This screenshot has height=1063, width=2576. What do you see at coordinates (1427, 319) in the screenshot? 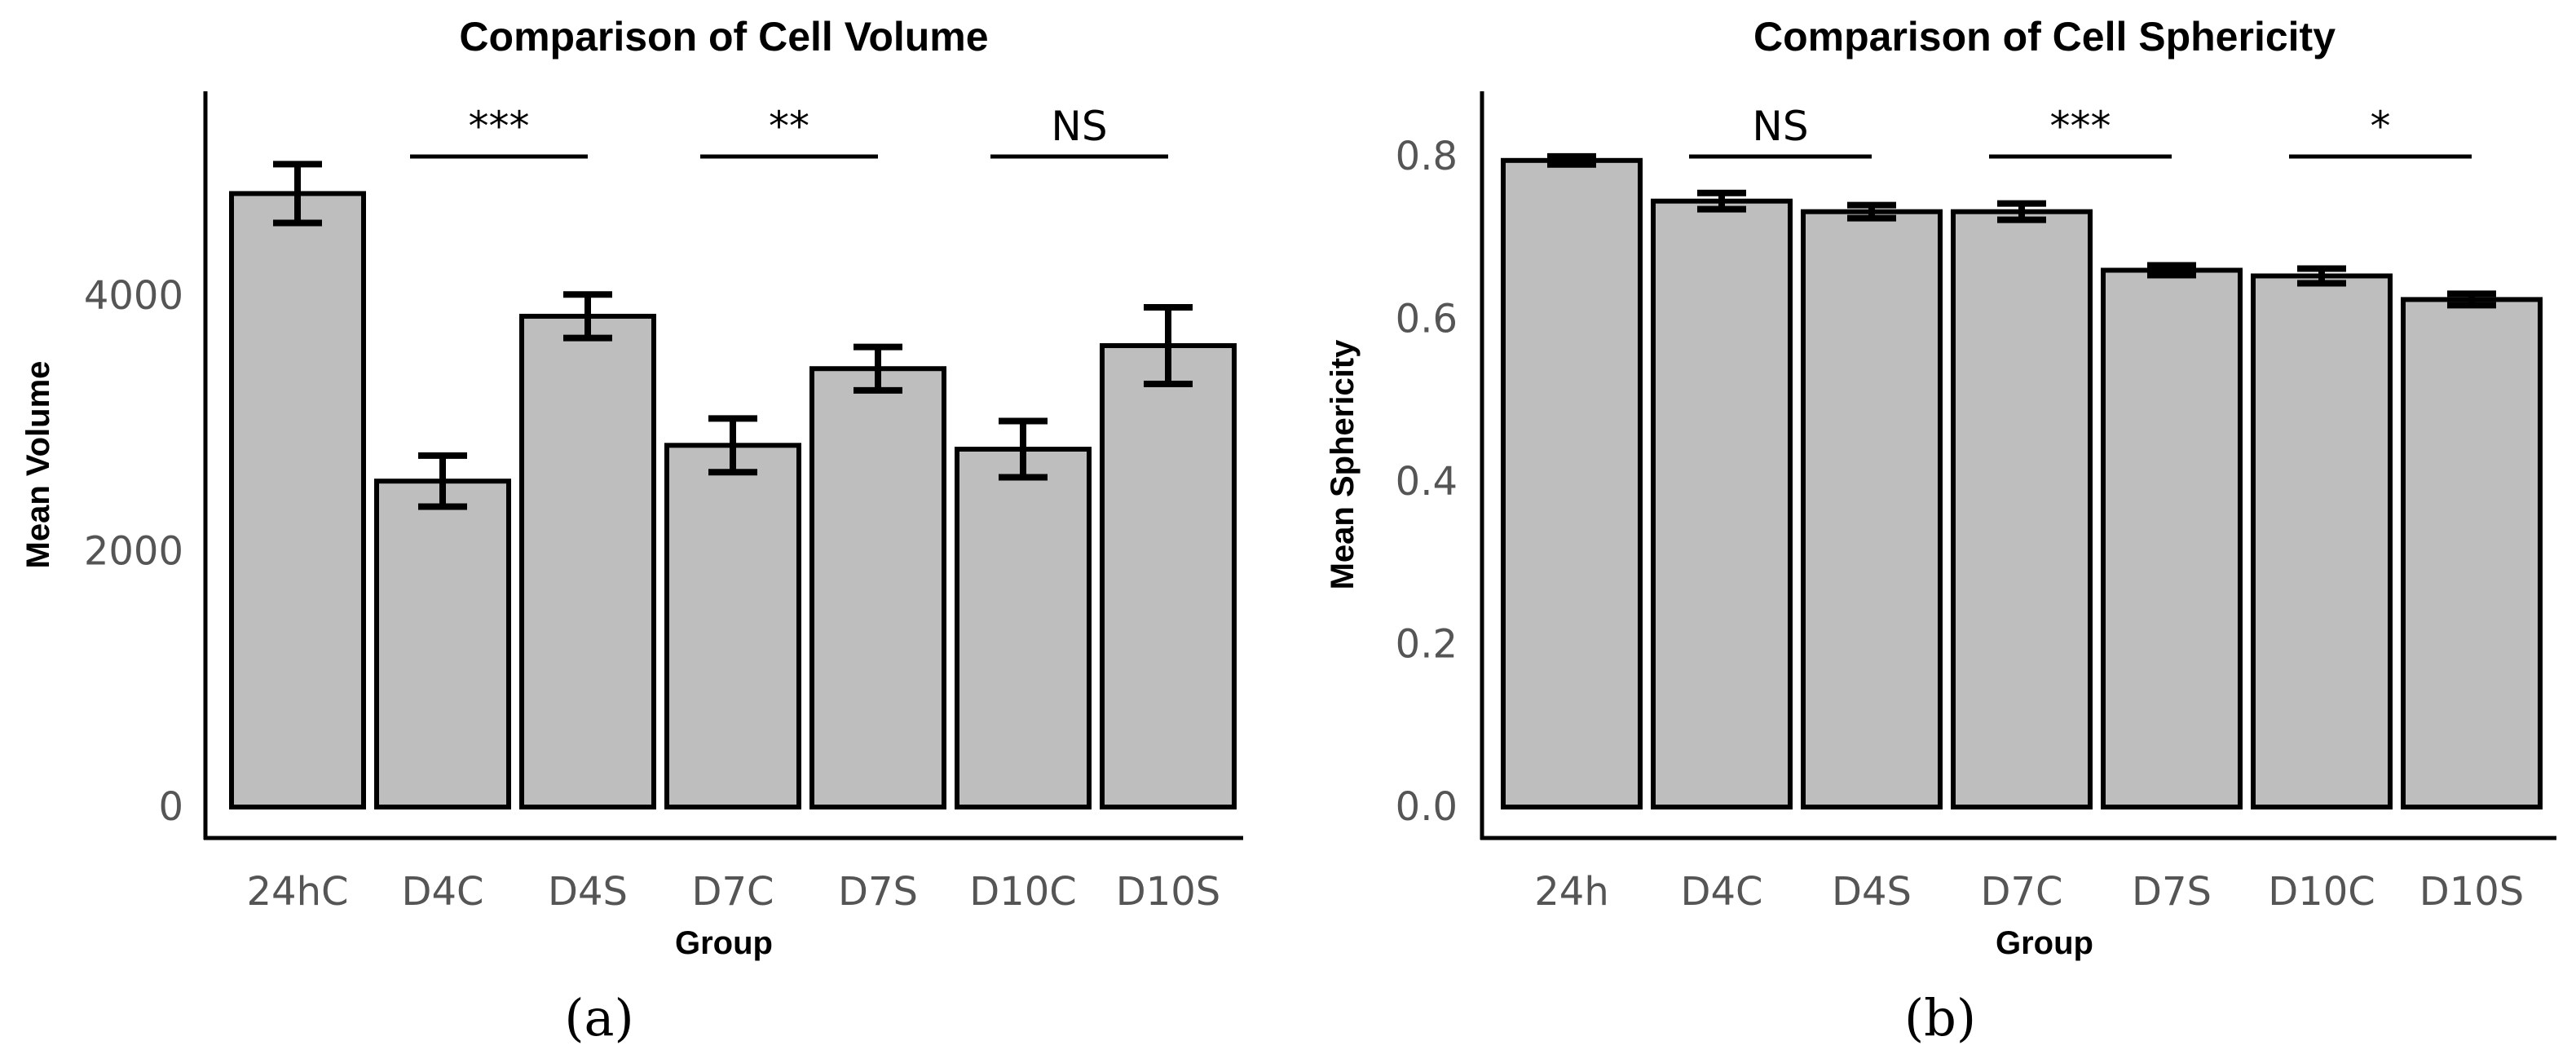
I see `y-tick-label: 0.6` at bounding box center [1427, 319].